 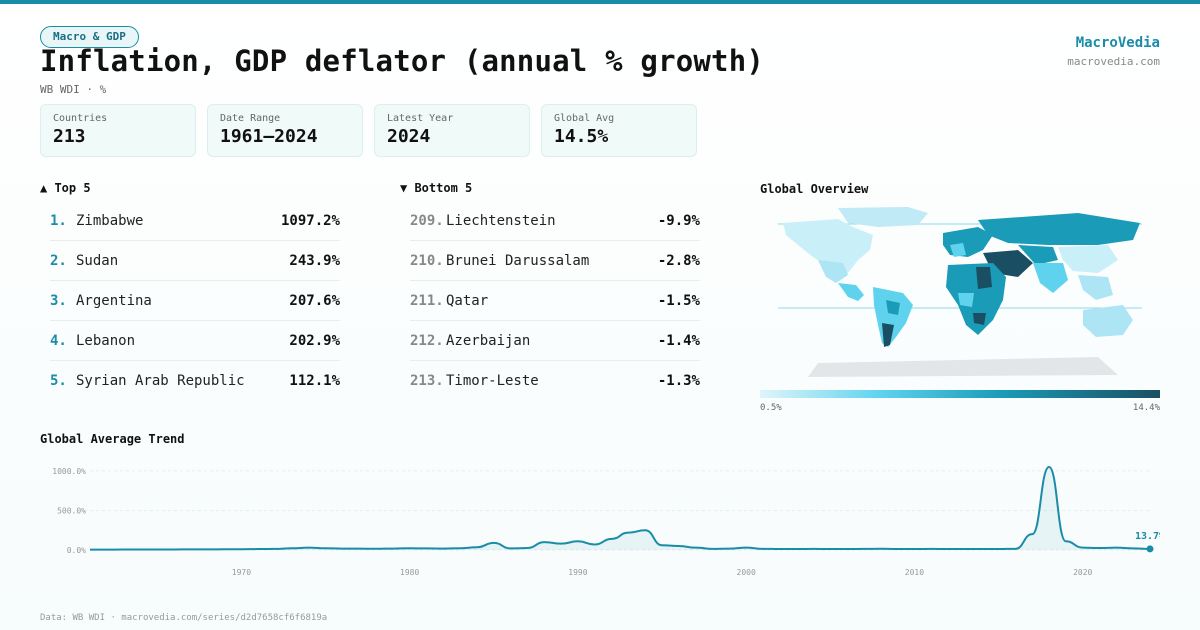 What do you see at coordinates (678, 220) in the screenshot?
I see `country-value: -9.9%` at bounding box center [678, 220].